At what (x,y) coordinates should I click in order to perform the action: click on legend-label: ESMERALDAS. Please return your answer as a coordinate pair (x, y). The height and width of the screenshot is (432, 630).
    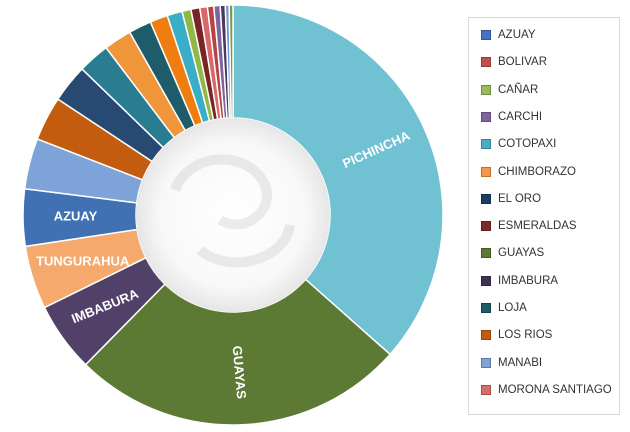
    Looking at the image, I should click on (537, 226).